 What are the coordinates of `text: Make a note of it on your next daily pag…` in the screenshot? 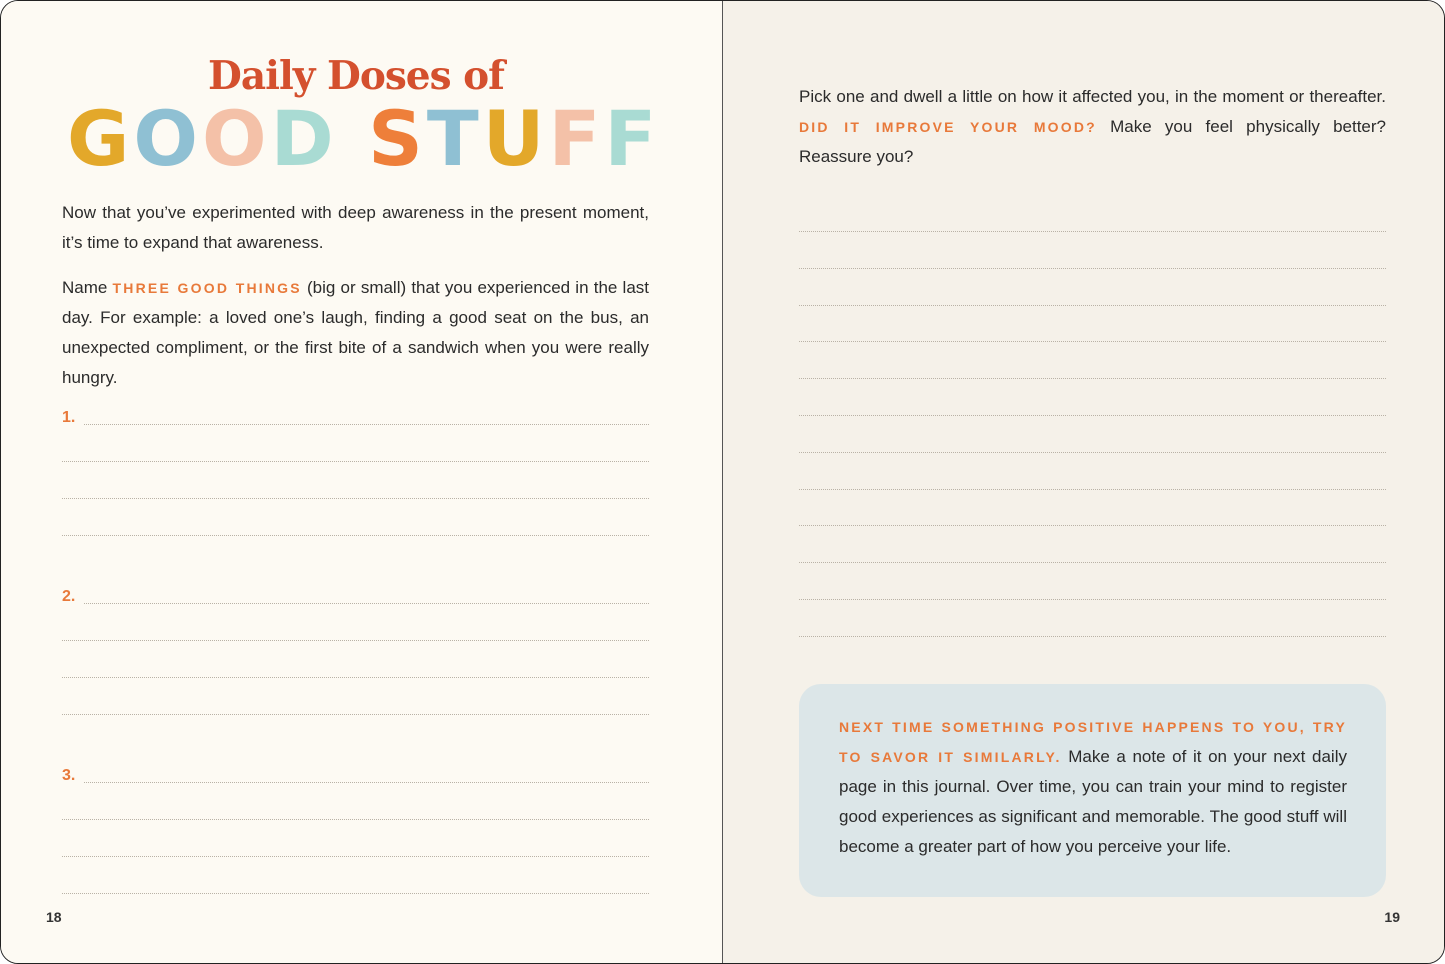 It's located at (1093, 801).